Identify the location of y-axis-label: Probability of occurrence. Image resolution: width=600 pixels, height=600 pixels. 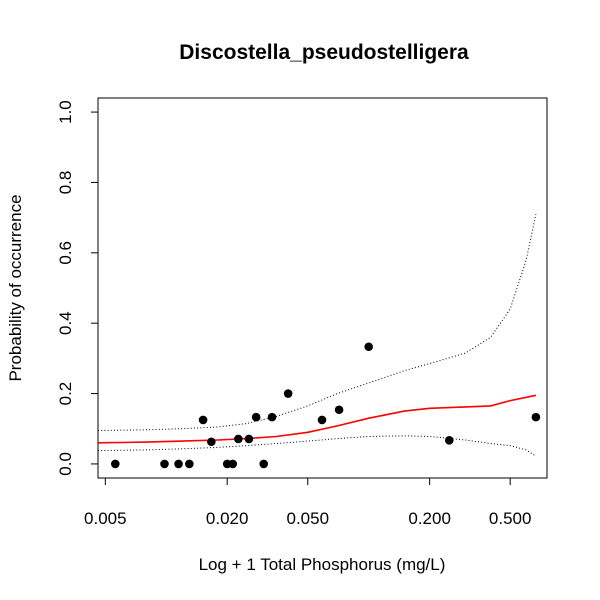
(15, 287).